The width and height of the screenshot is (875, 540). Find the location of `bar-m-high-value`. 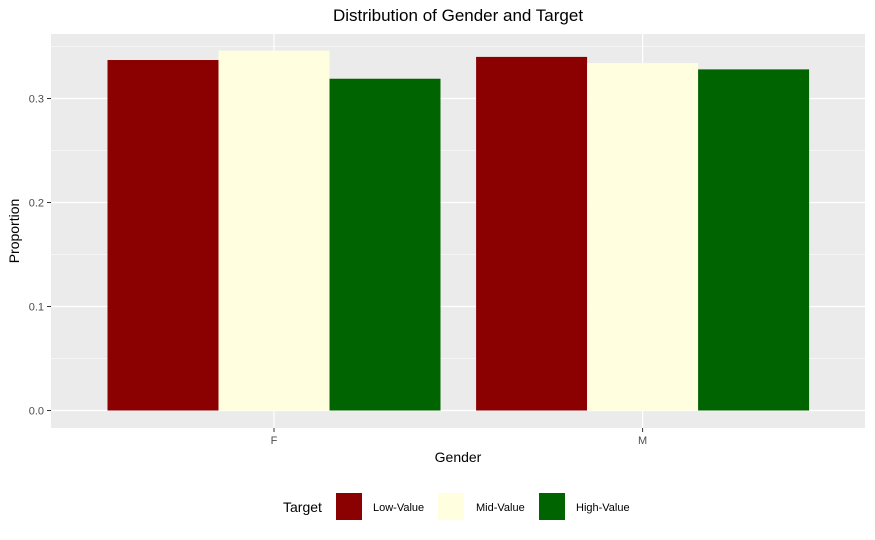

bar-m-high-value is located at coordinates (754, 240).